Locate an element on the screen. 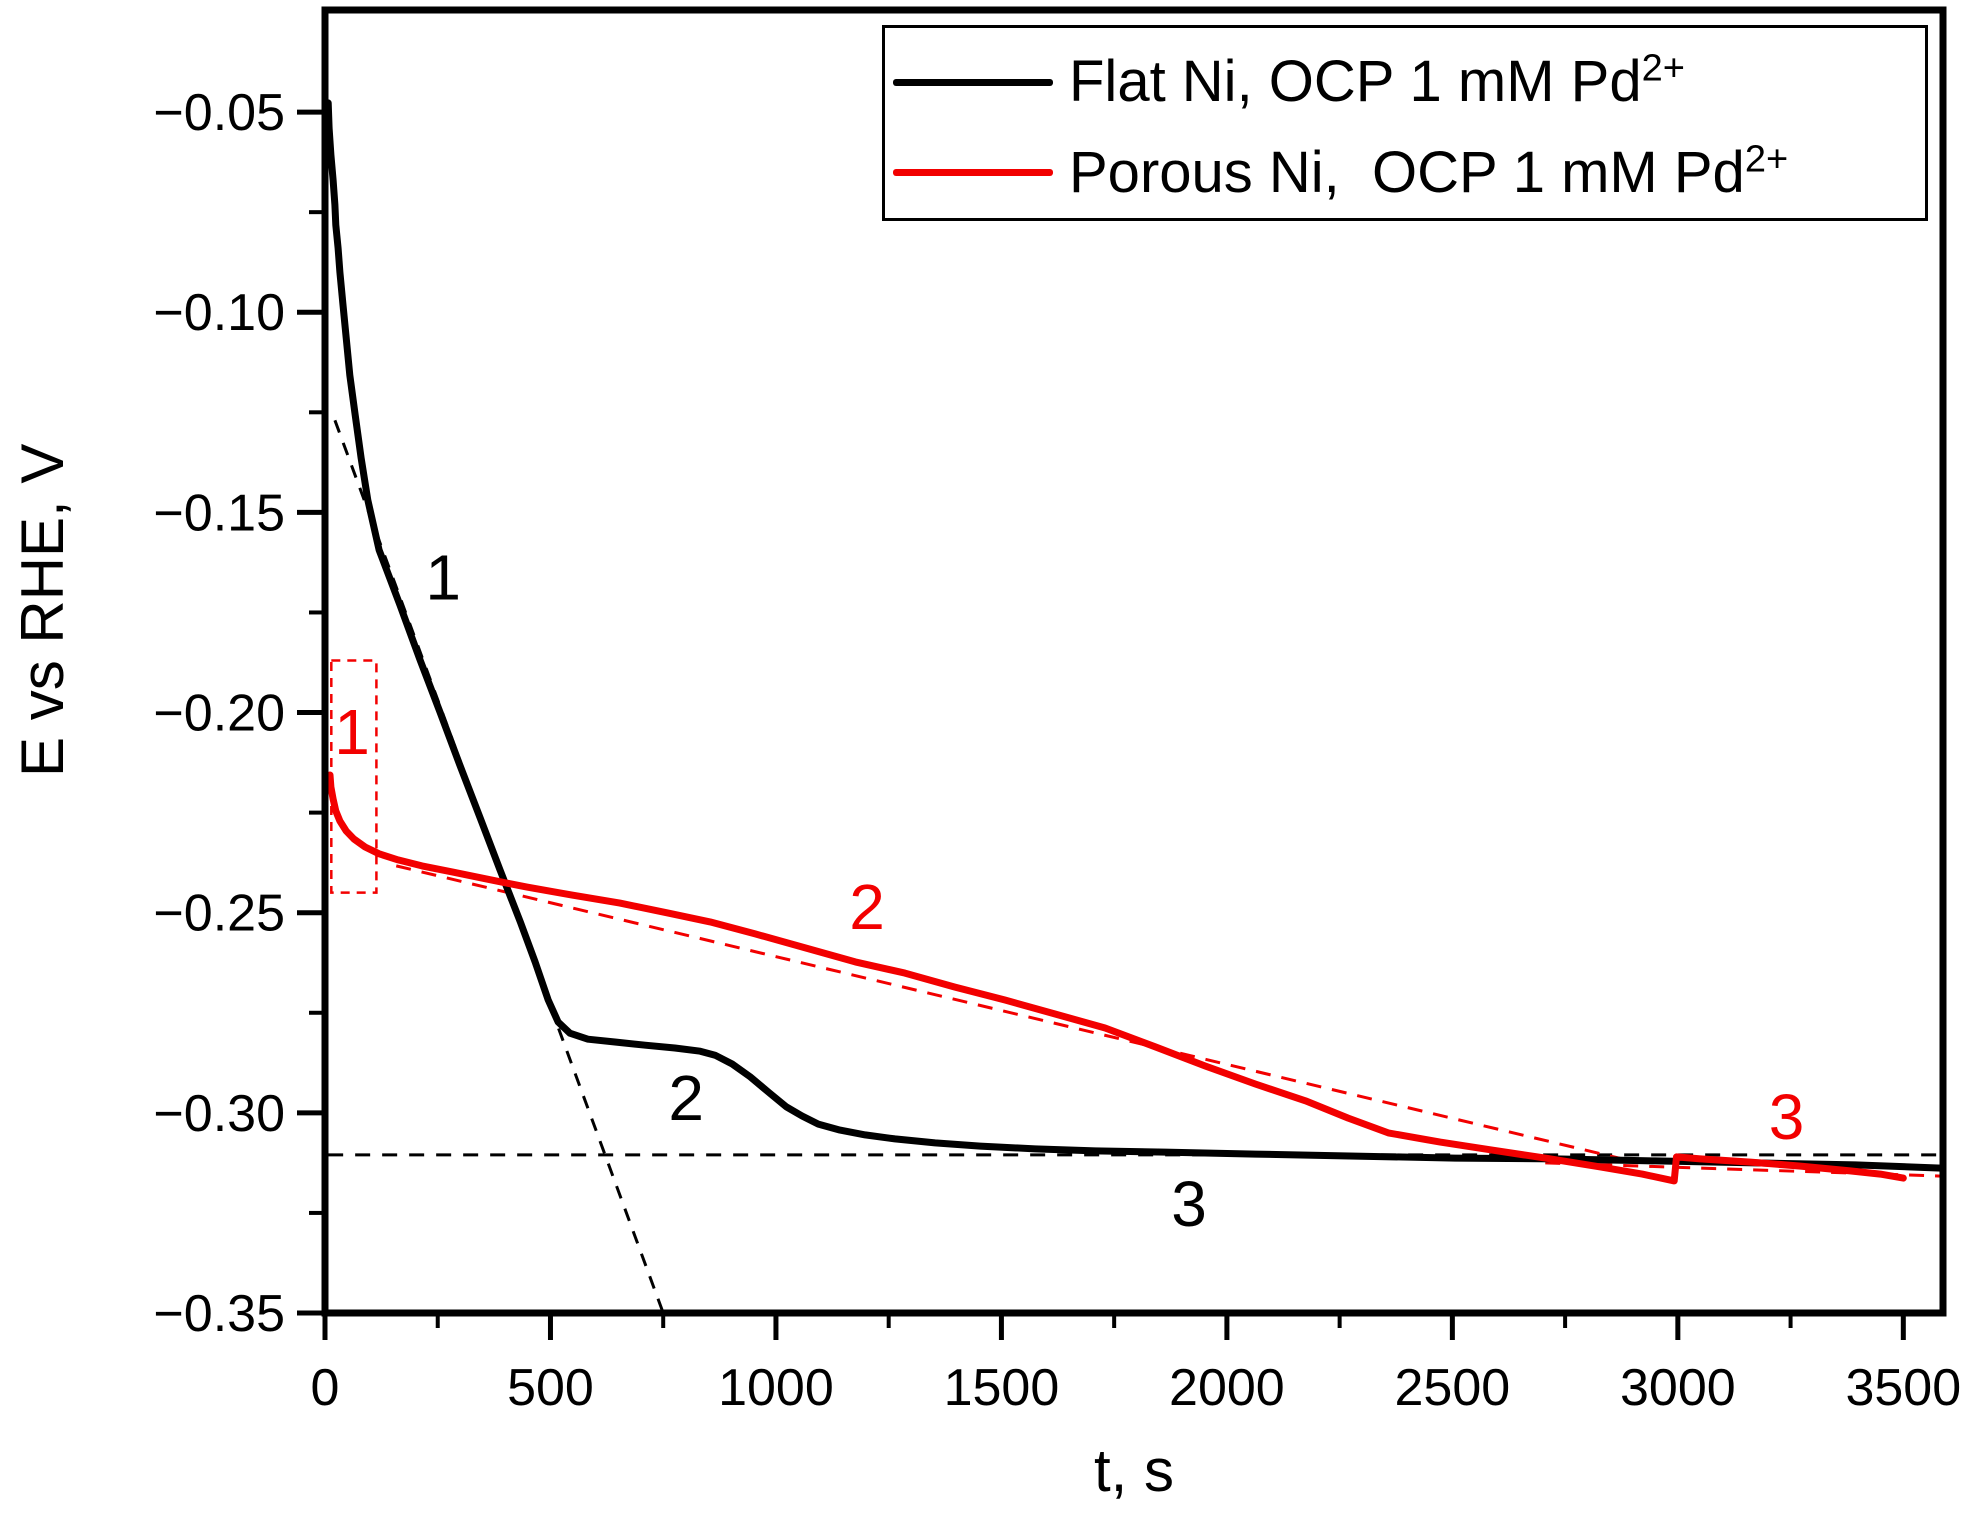 The width and height of the screenshot is (1966, 1524). legend-item-porous-ni: Porous Ni, OCP 1 mM Pd2+ is located at coordinates (1405, 173).